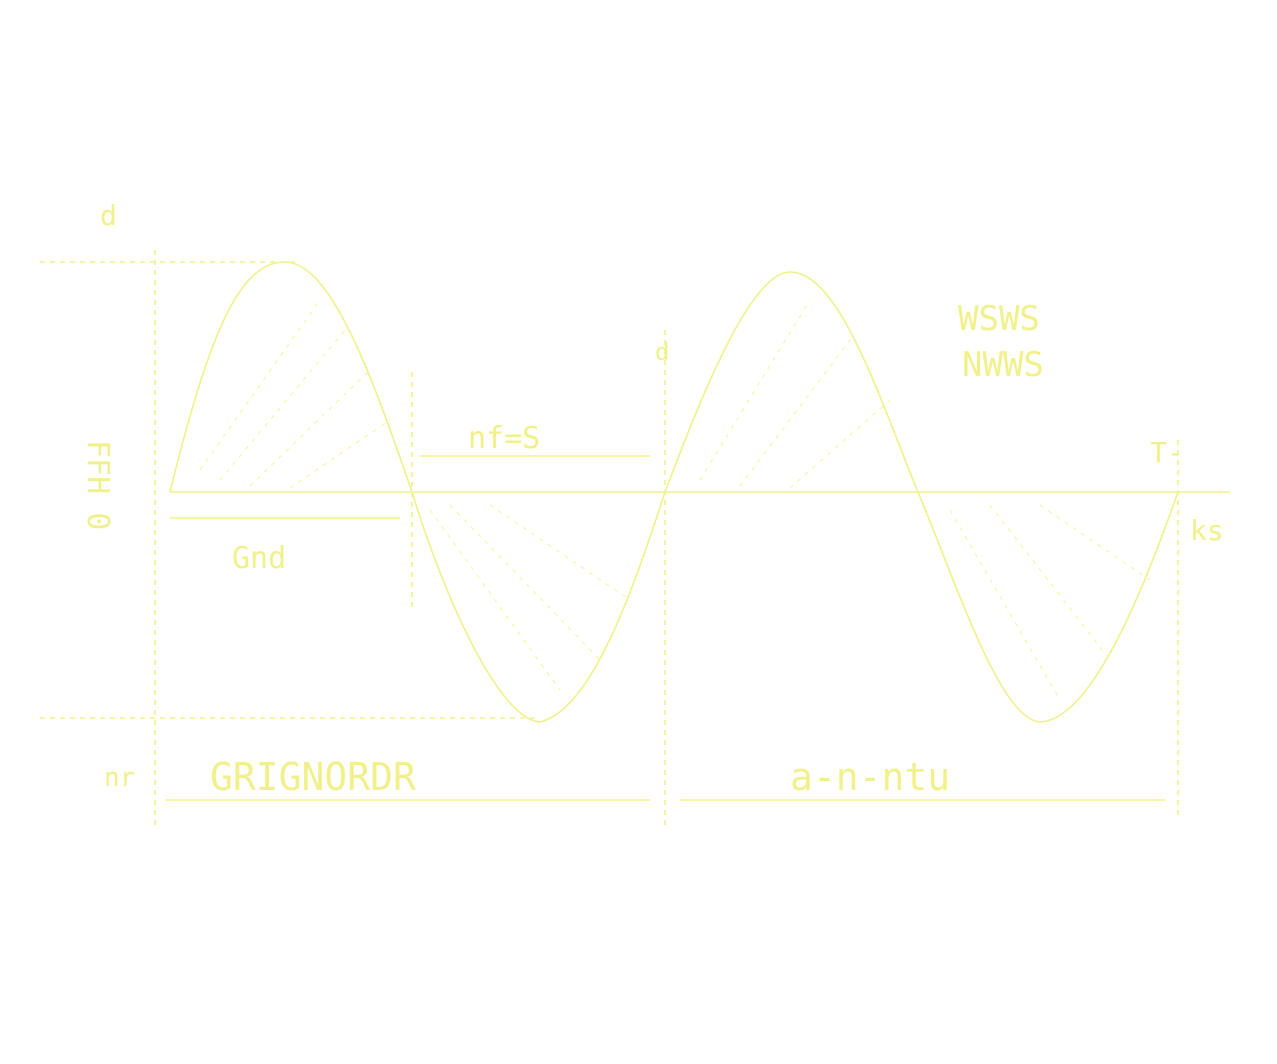  What do you see at coordinates (119, 778) in the screenshot?
I see `bottom-left-label: nr` at bounding box center [119, 778].